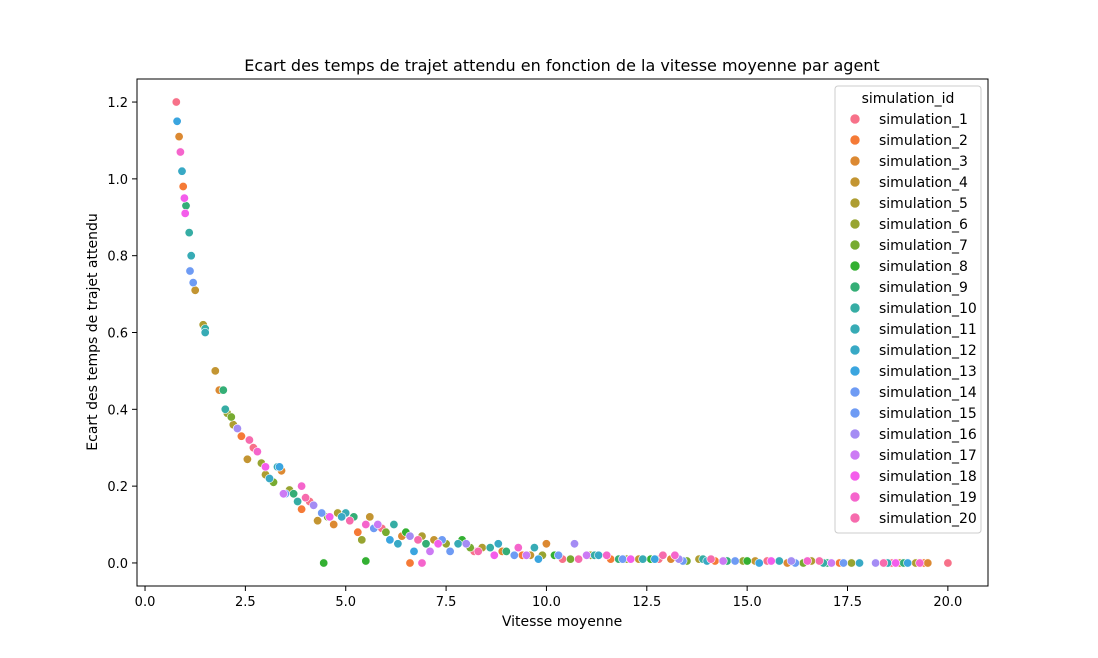 Image resolution: width=1098 pixels, height=658 pixels. Describe the element at coordinates (245, 602) in the screenshot. I see `x-tick-label: 2.5` at that location.